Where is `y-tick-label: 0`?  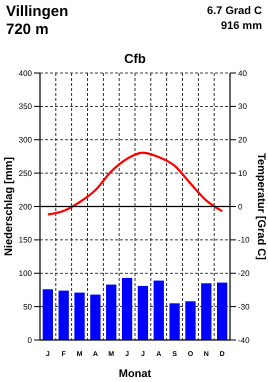
y-tick-label: 0 is located at coordinates (30, 340).